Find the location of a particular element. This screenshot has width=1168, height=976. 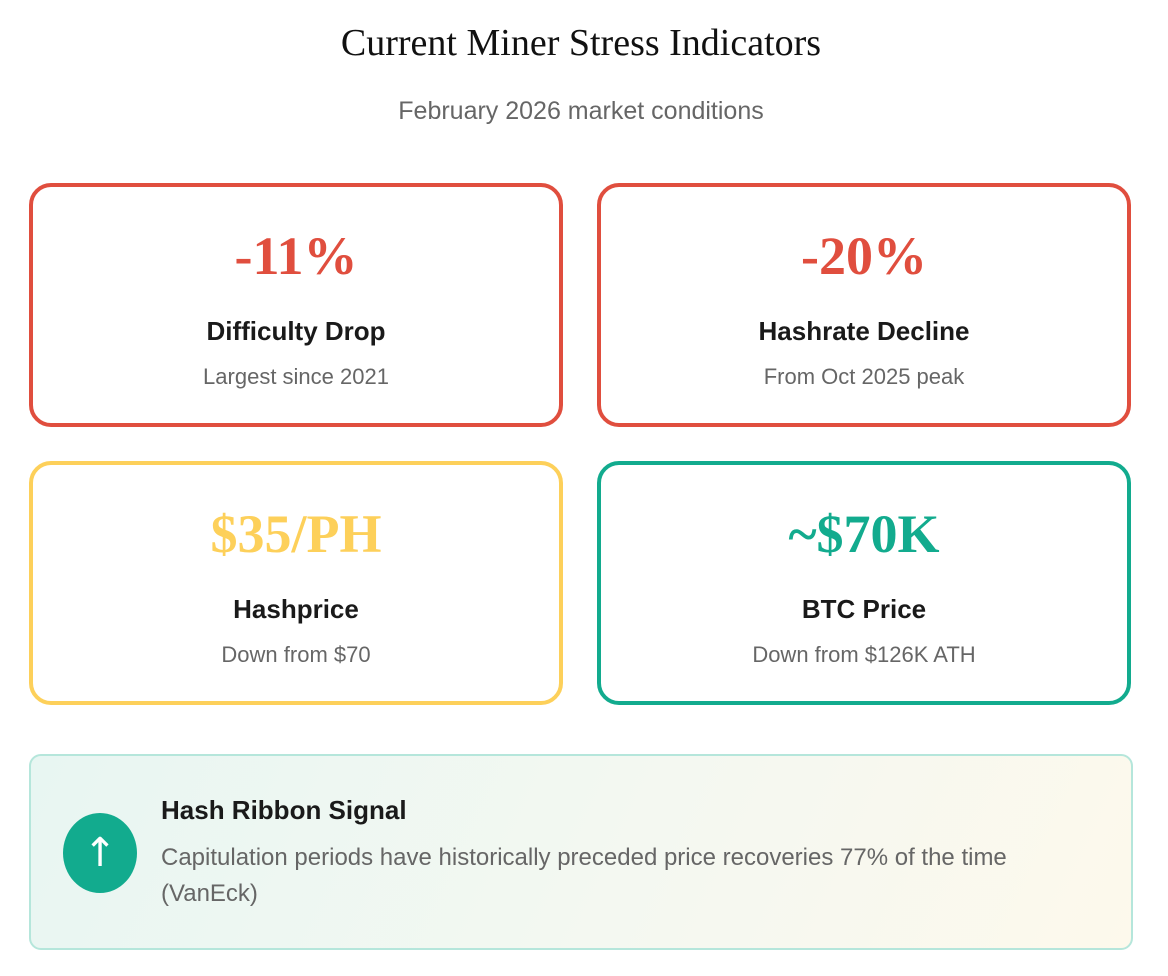

hashrate-decline-value: -20% is located at coordinates (864, 256).